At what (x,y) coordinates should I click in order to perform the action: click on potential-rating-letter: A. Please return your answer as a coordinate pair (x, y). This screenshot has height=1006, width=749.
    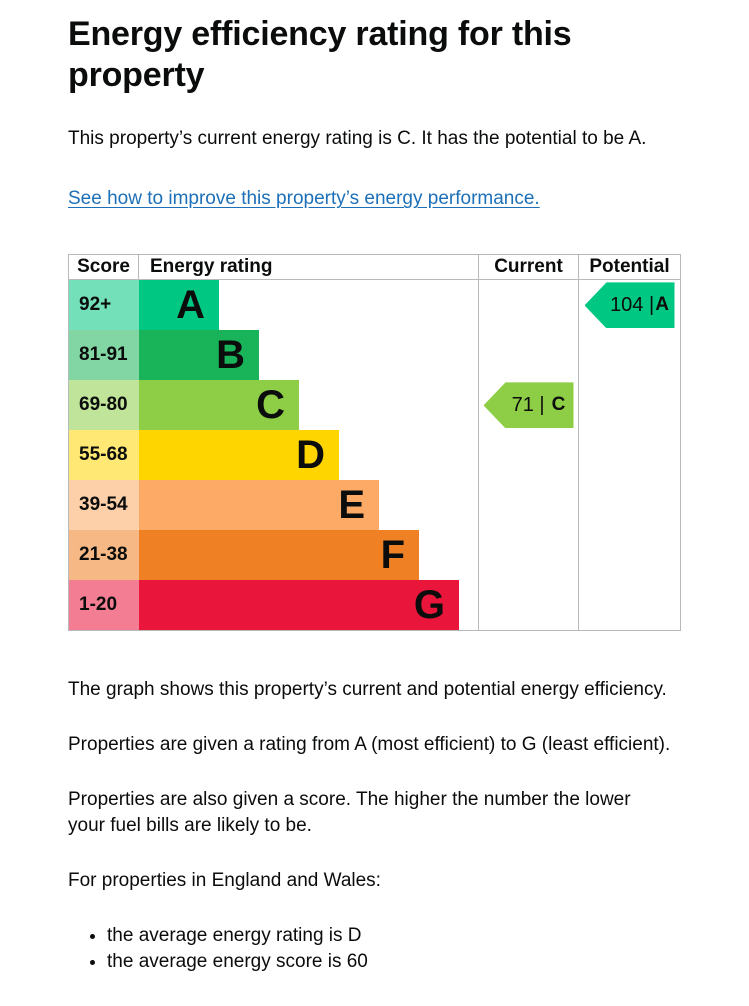
    Looking at the image, I should click on (662, 305).